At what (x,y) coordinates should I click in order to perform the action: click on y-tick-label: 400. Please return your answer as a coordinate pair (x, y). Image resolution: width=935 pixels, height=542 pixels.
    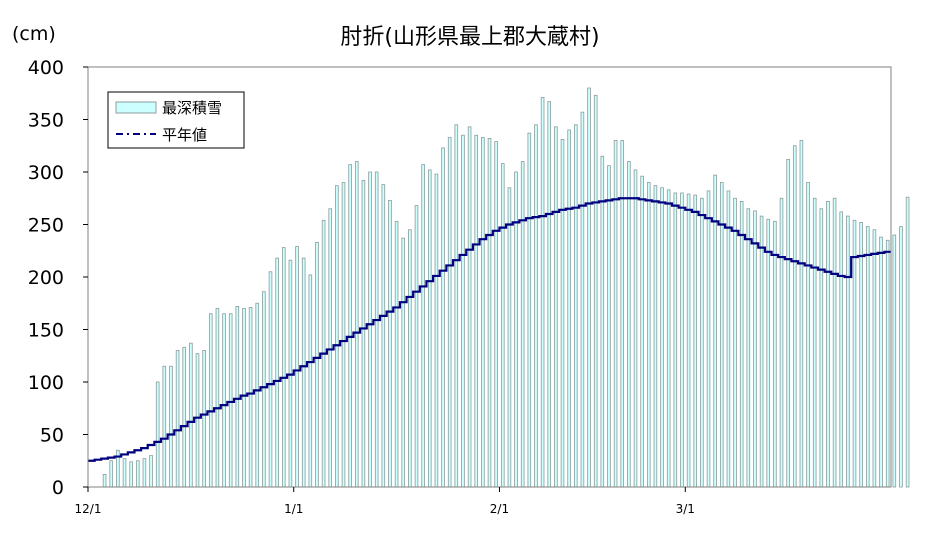
    Looking at the image, I should click on (46, 68).